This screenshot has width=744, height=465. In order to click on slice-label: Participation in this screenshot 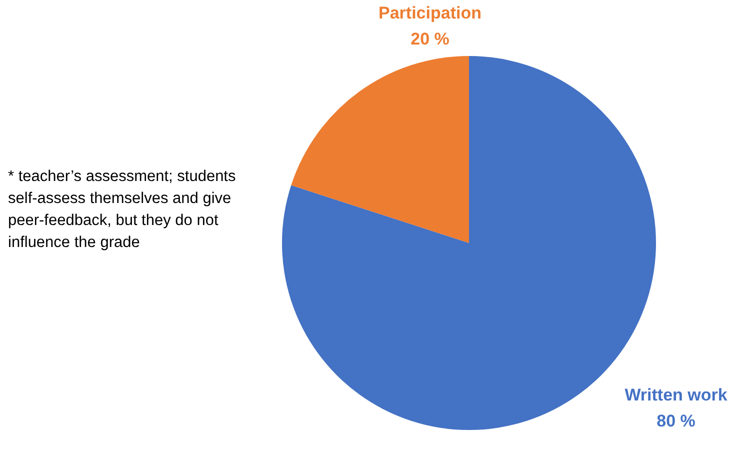, I will do `click(430, 13)`.